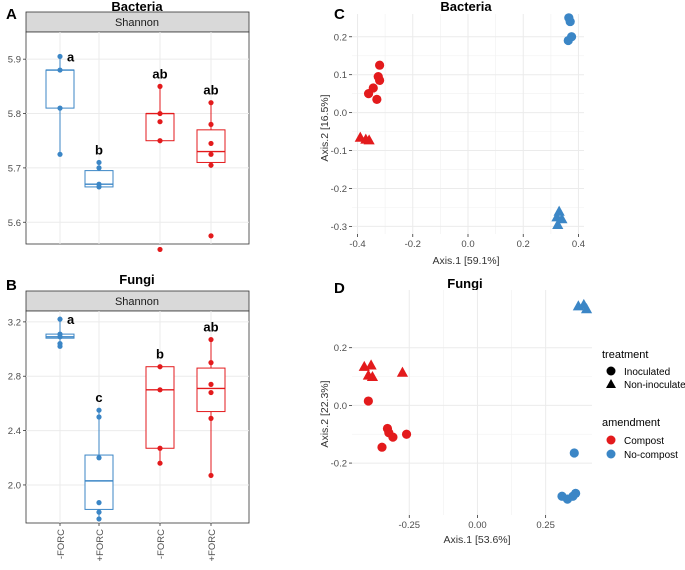 The width and height of the screenshot is (685, 570). I want to click on legend-treatment-noninoculated: Non-inoculated, so click(654, 385).